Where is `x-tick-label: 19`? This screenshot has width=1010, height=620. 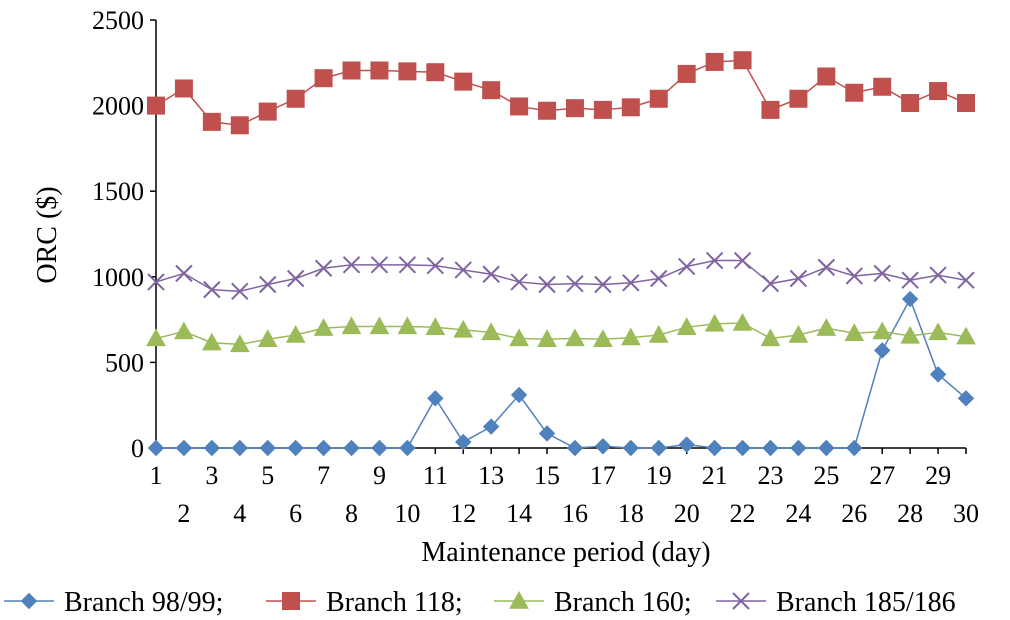 x-tick-label: 19 is located at coordinates (659, 475).